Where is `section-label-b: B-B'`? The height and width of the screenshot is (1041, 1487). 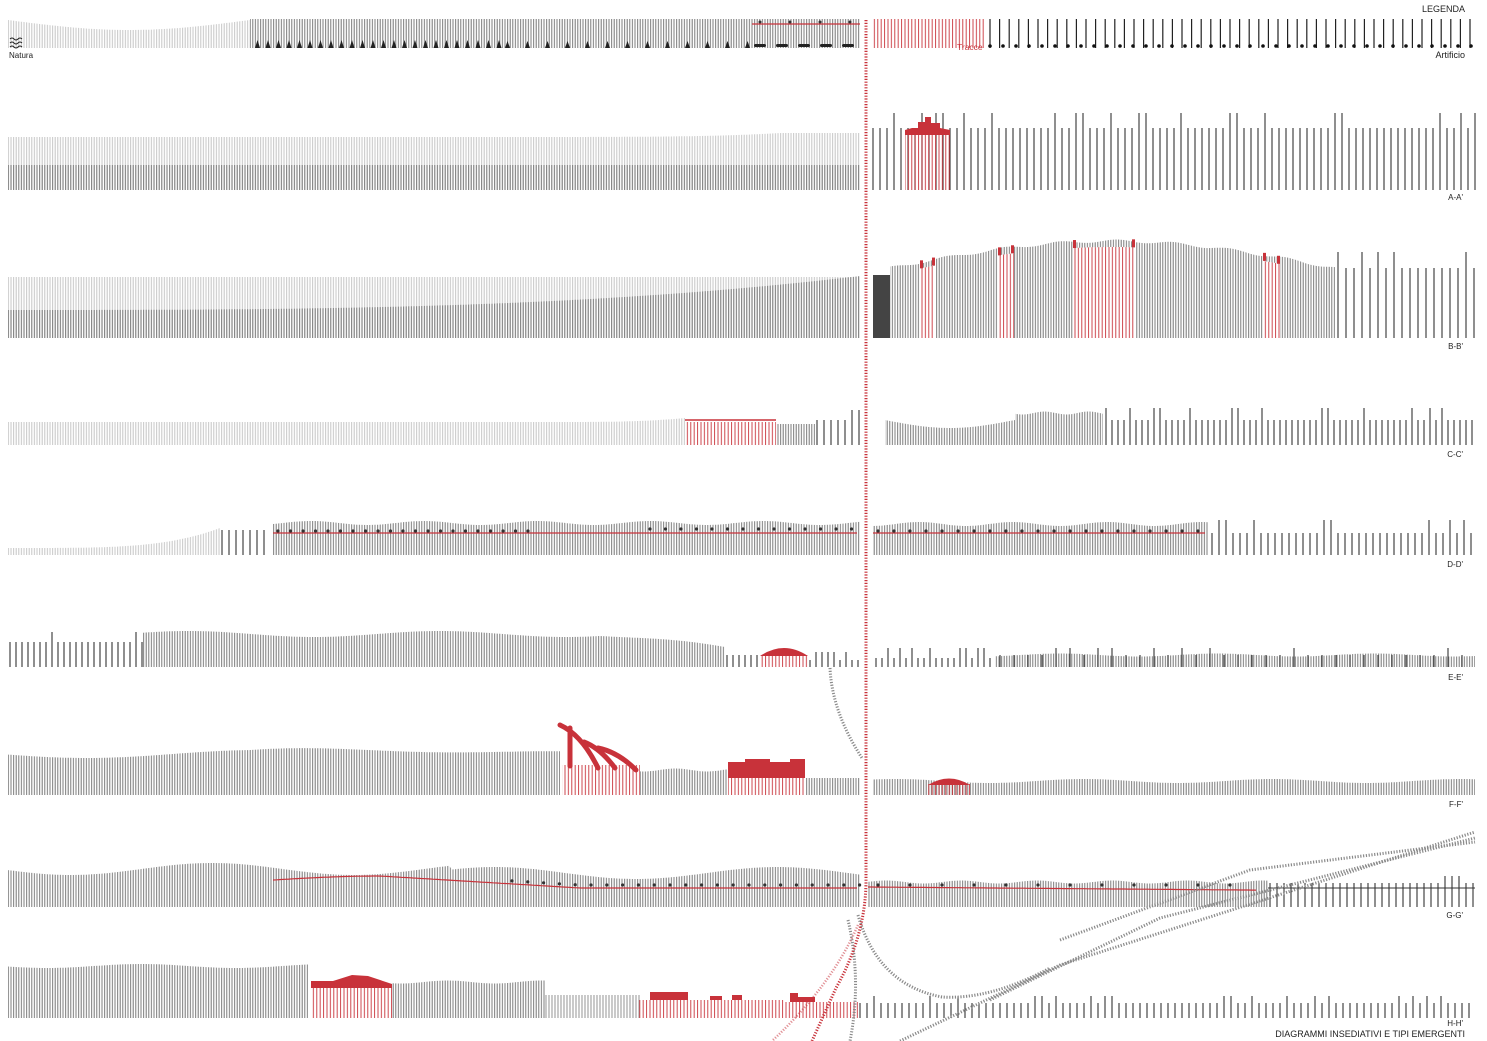
section-label-b: B-B' is located at coordinates (1455, 346).